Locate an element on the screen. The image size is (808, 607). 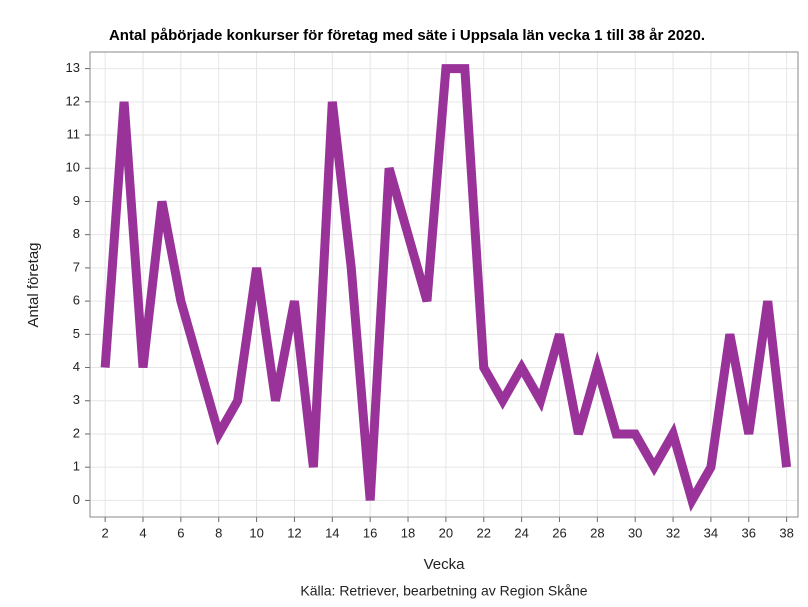
y-tick-label: 3 is located at coordinates (76, 399).